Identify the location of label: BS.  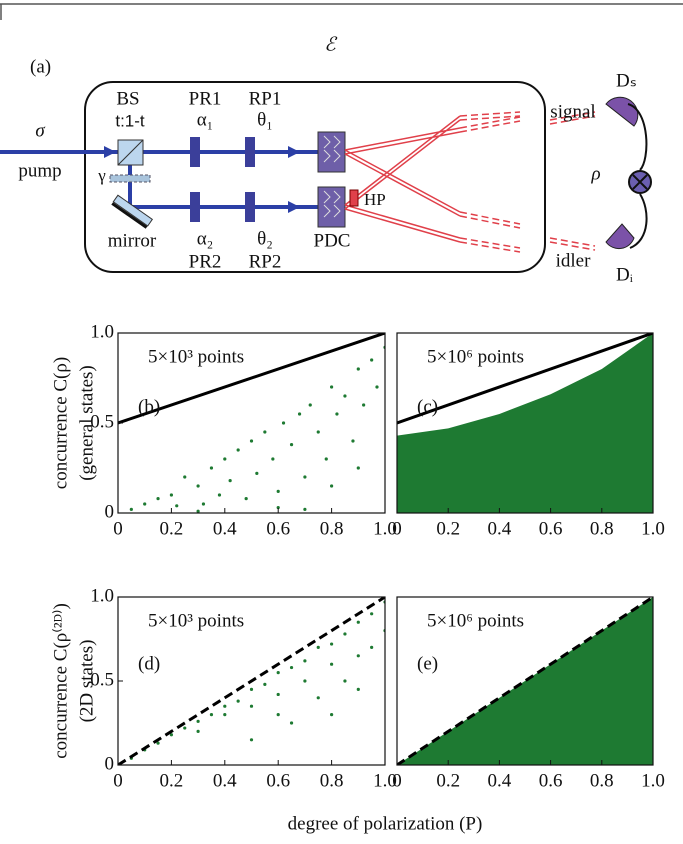
(127, 98).